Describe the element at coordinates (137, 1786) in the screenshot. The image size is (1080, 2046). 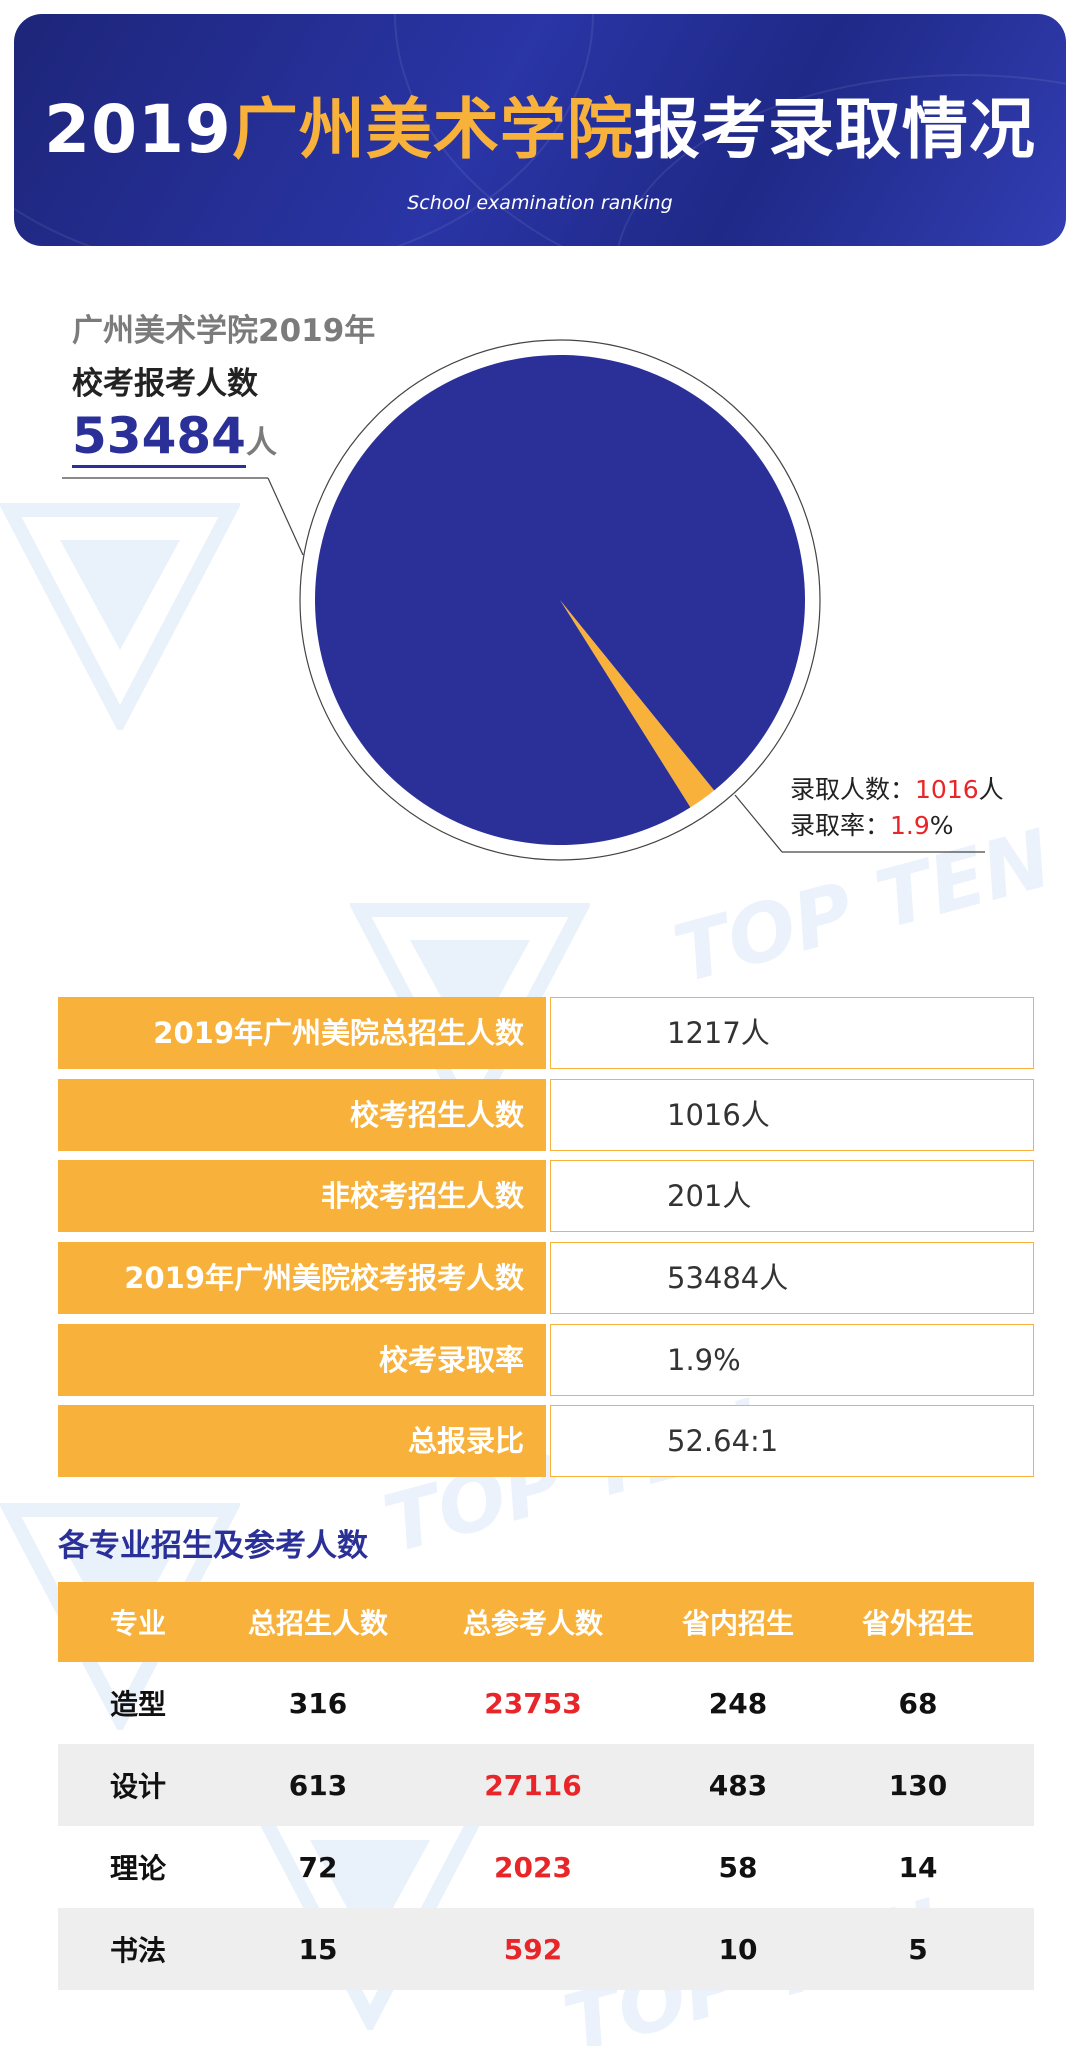
I see `major-name: 设计` at that location.